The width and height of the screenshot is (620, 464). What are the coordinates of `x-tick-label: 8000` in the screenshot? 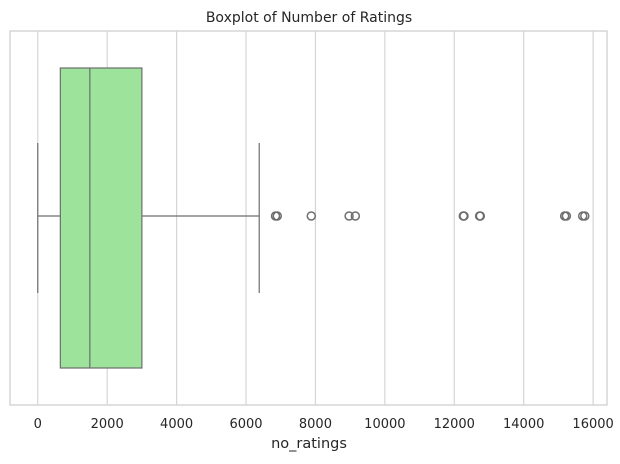 It's located at (315, 424).